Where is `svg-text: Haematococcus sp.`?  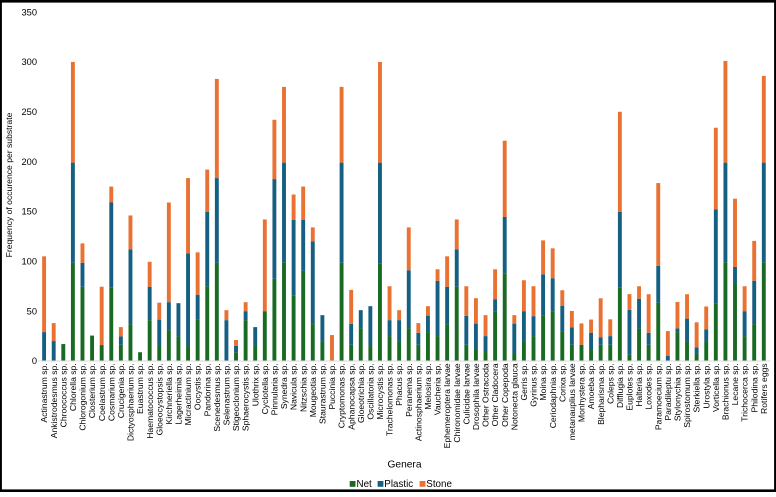
svg-text: Haematococcus sp. is located at coordinates (150, 400).